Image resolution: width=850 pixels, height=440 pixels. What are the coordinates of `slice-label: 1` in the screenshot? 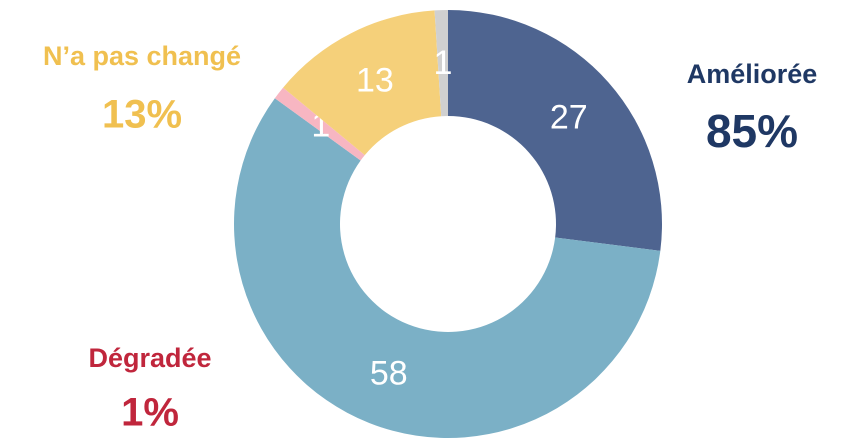 It's located at (442, 63).